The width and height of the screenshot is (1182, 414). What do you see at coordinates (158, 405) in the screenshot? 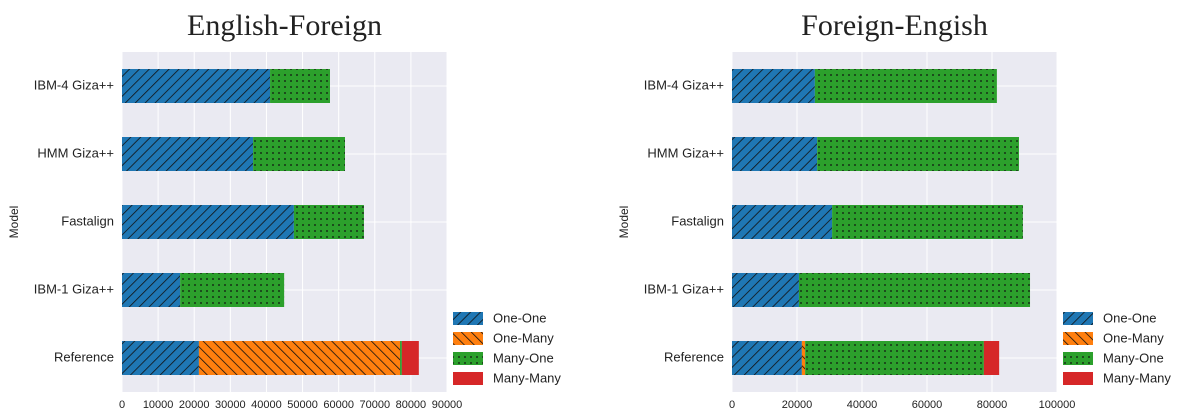
I see `x-tick-label: 10000` at bounding box center [158, 405].